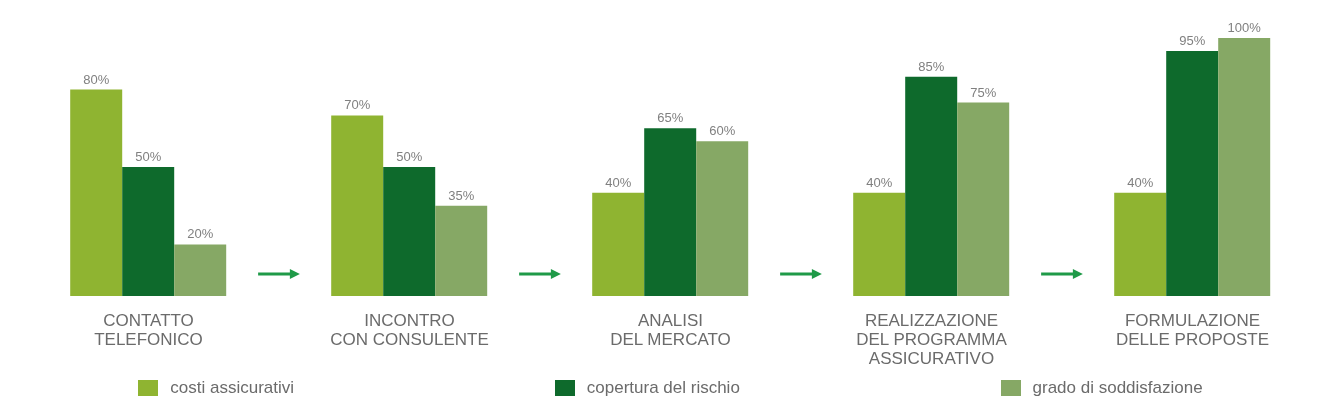  I want to click on data-label: 65%, so click(670, 118).